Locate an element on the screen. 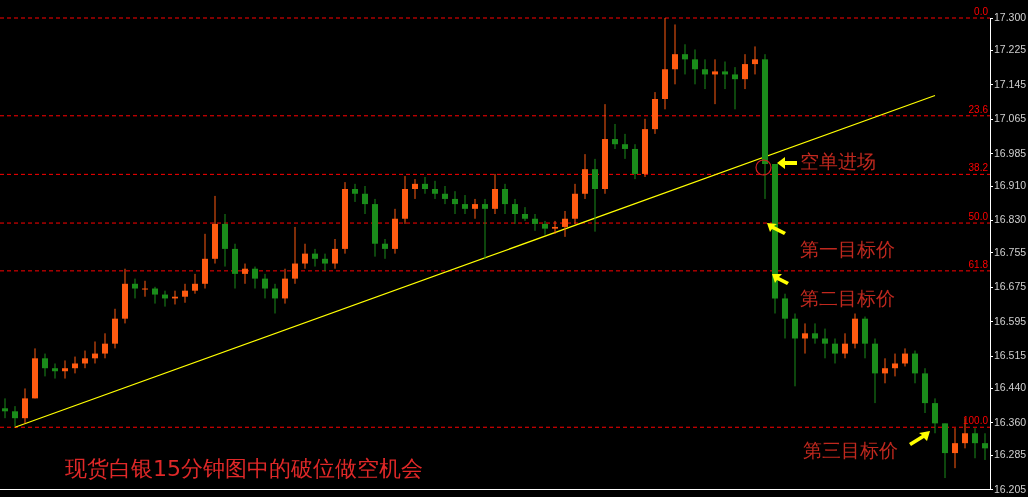 The image size is (1028, 497). y-tick-label: 16.285 is located at coordinates (1010, 454).